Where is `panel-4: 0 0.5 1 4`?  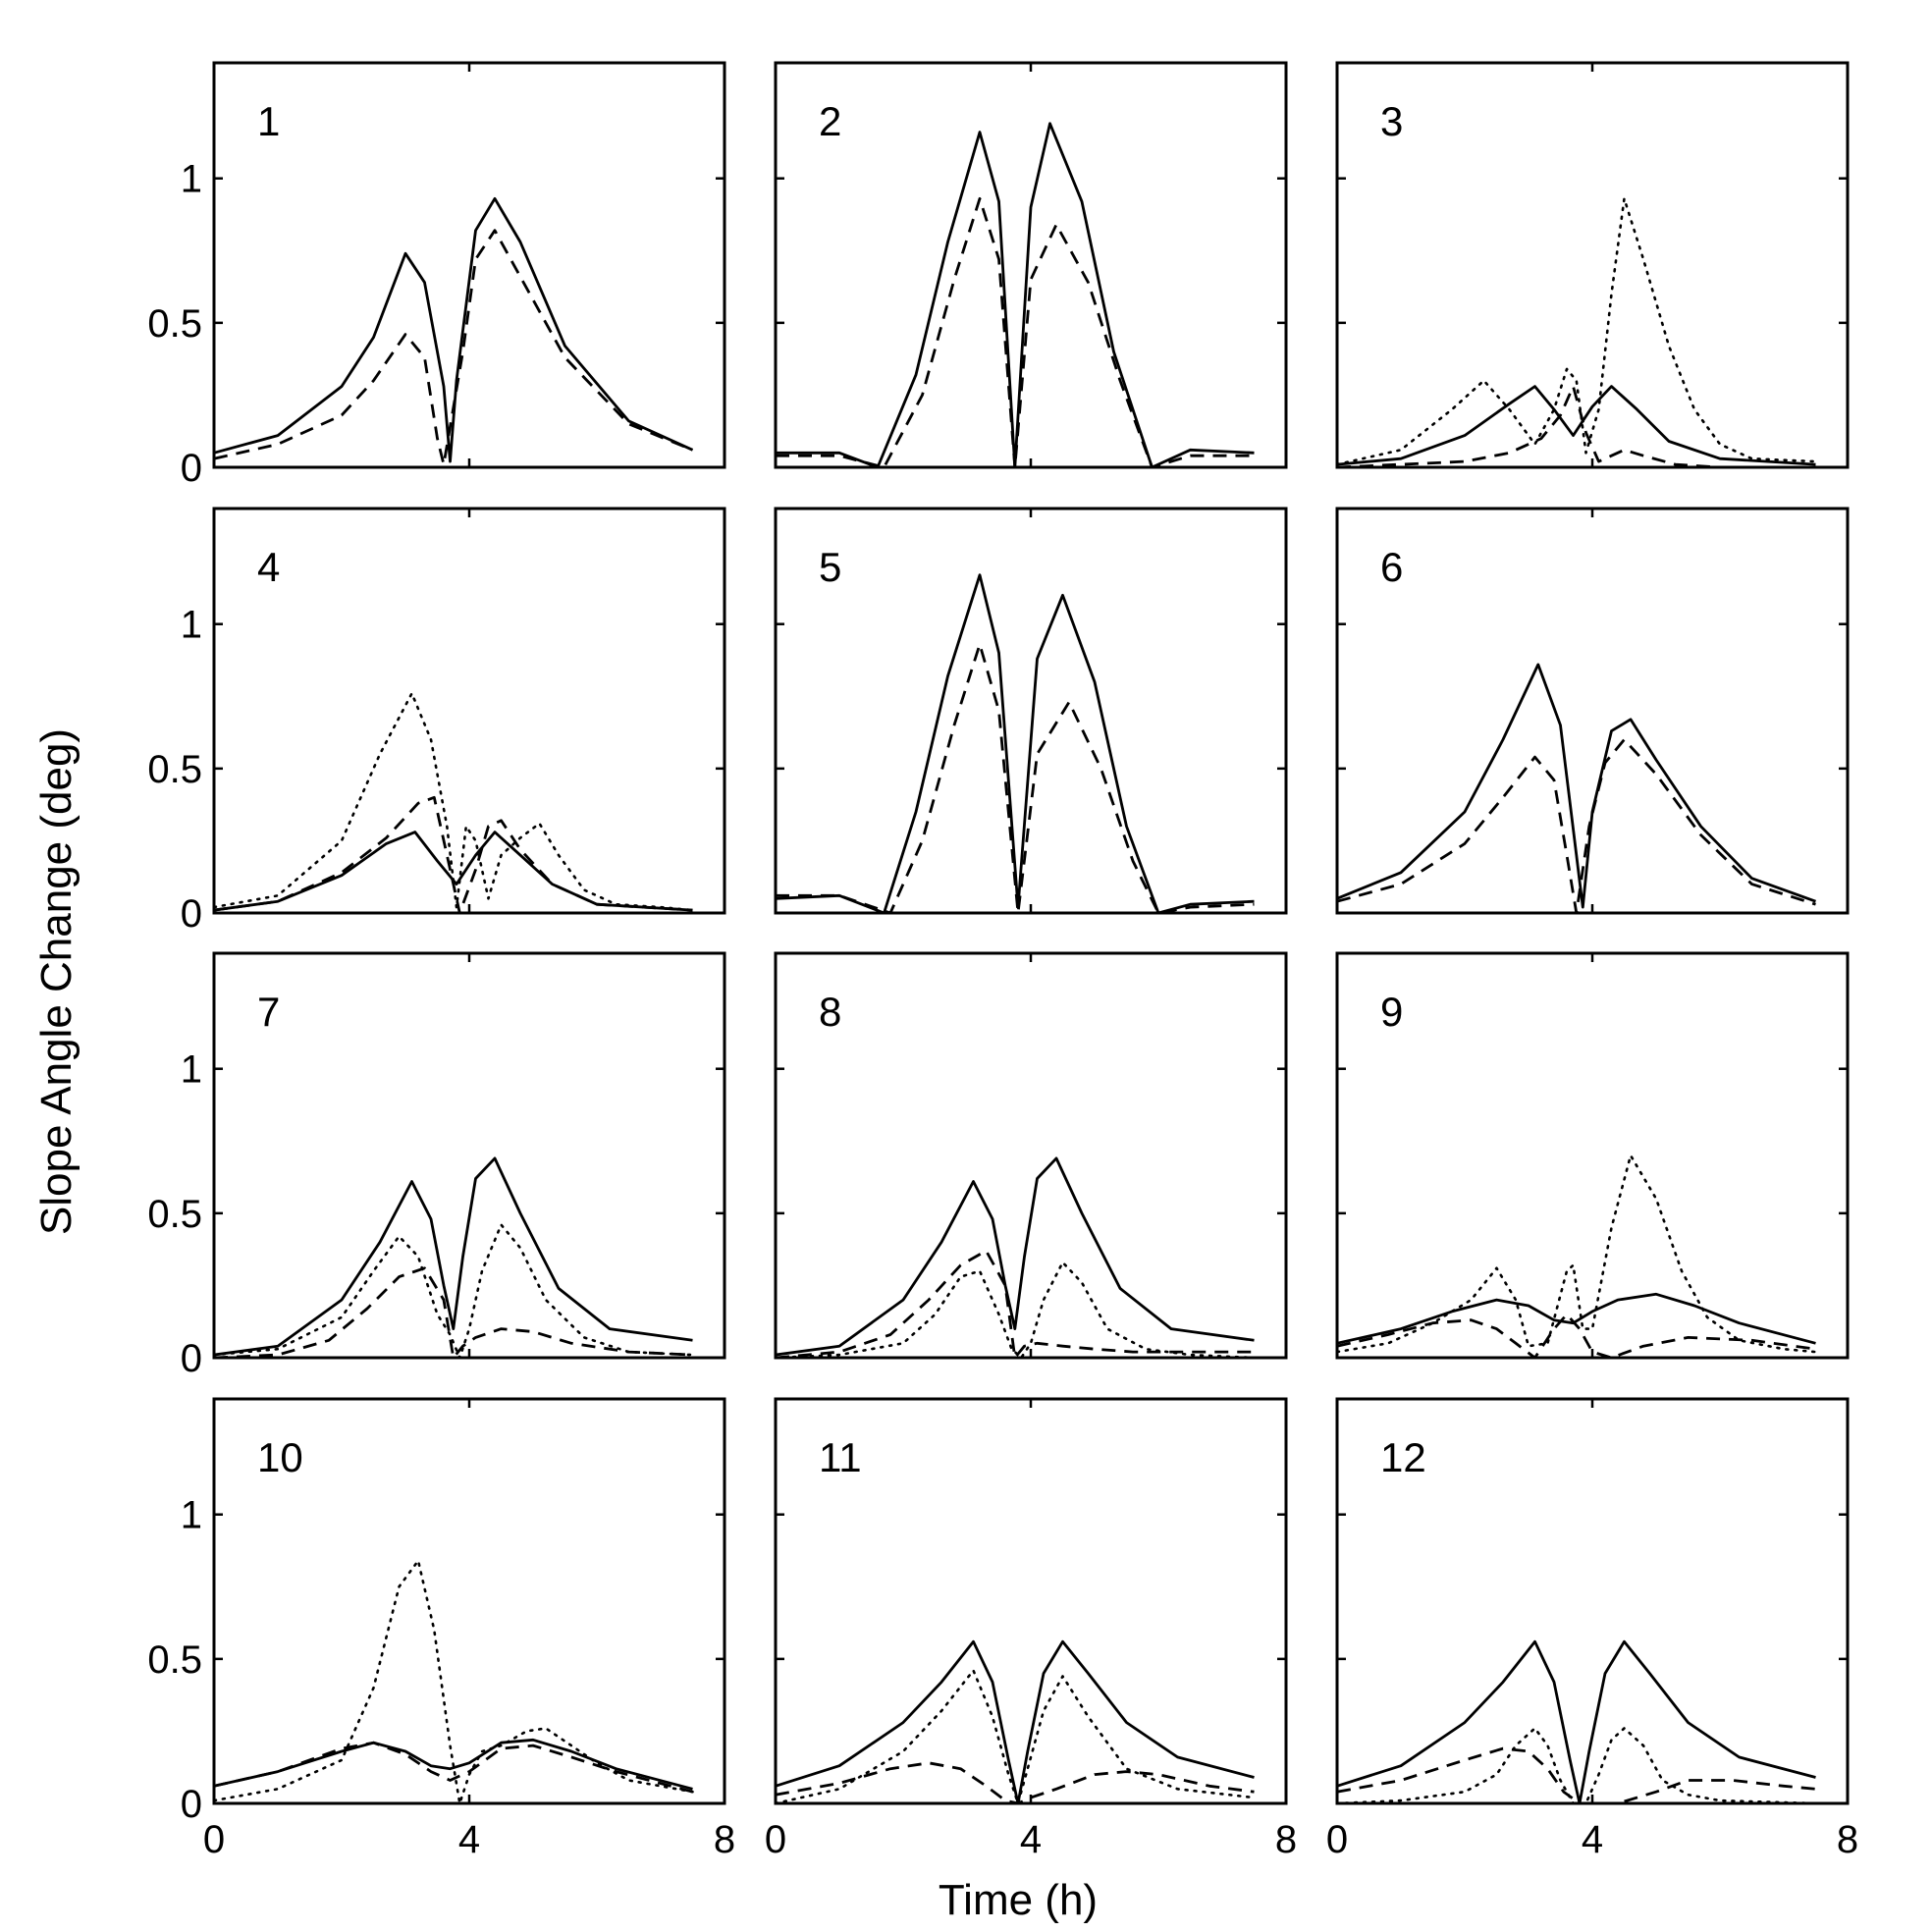 panel-4: 0 0.5 1 4 is located at coordinates (436, 721).